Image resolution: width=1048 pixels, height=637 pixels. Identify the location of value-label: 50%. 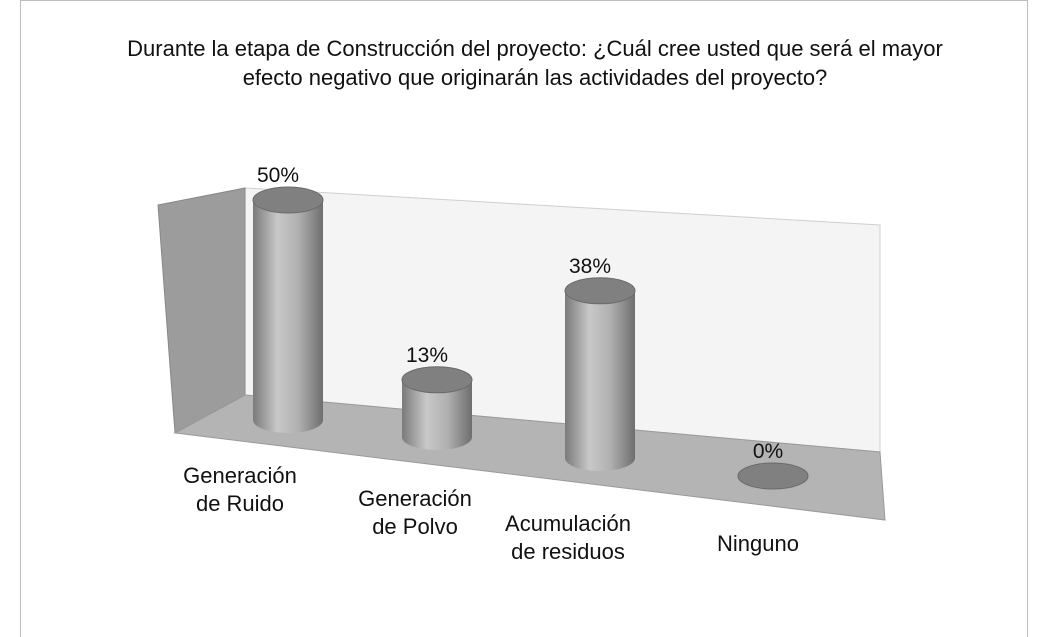
(278, 175).